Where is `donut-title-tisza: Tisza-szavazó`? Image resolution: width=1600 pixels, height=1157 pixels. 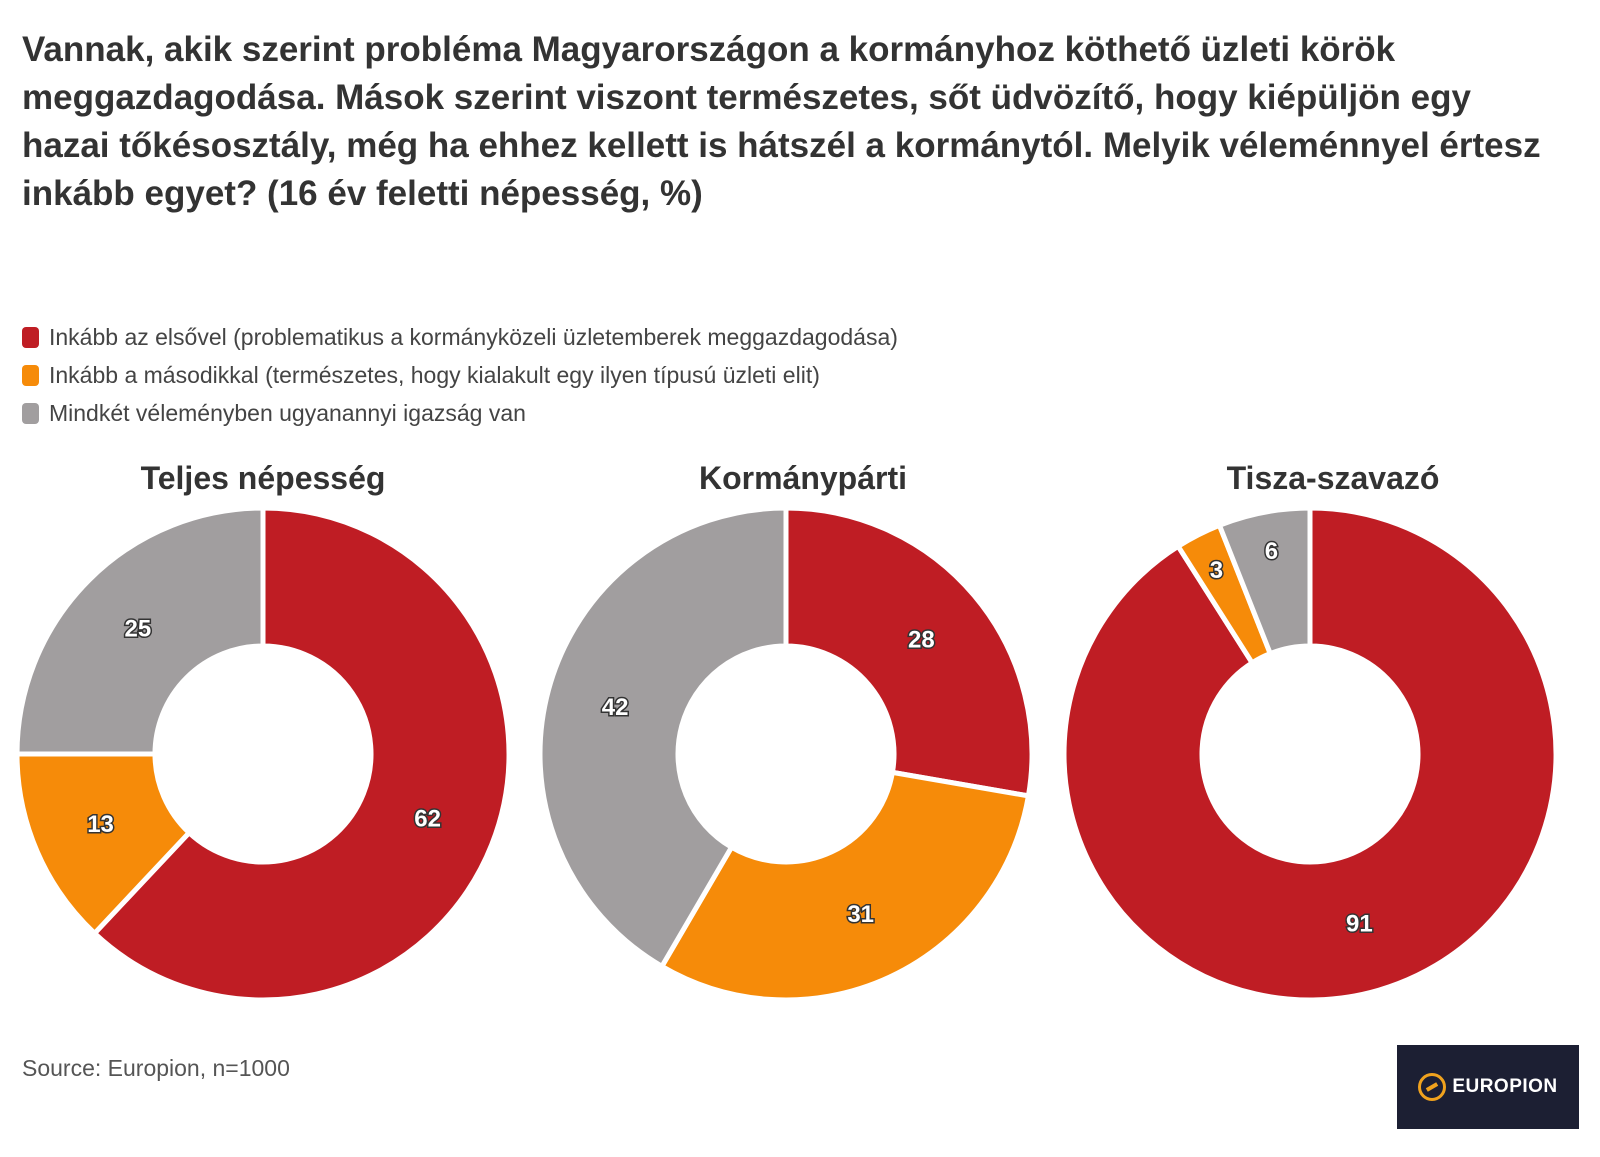
donut-title-tisza: Tisza-szavazó is located at coordinates (1333, 478).